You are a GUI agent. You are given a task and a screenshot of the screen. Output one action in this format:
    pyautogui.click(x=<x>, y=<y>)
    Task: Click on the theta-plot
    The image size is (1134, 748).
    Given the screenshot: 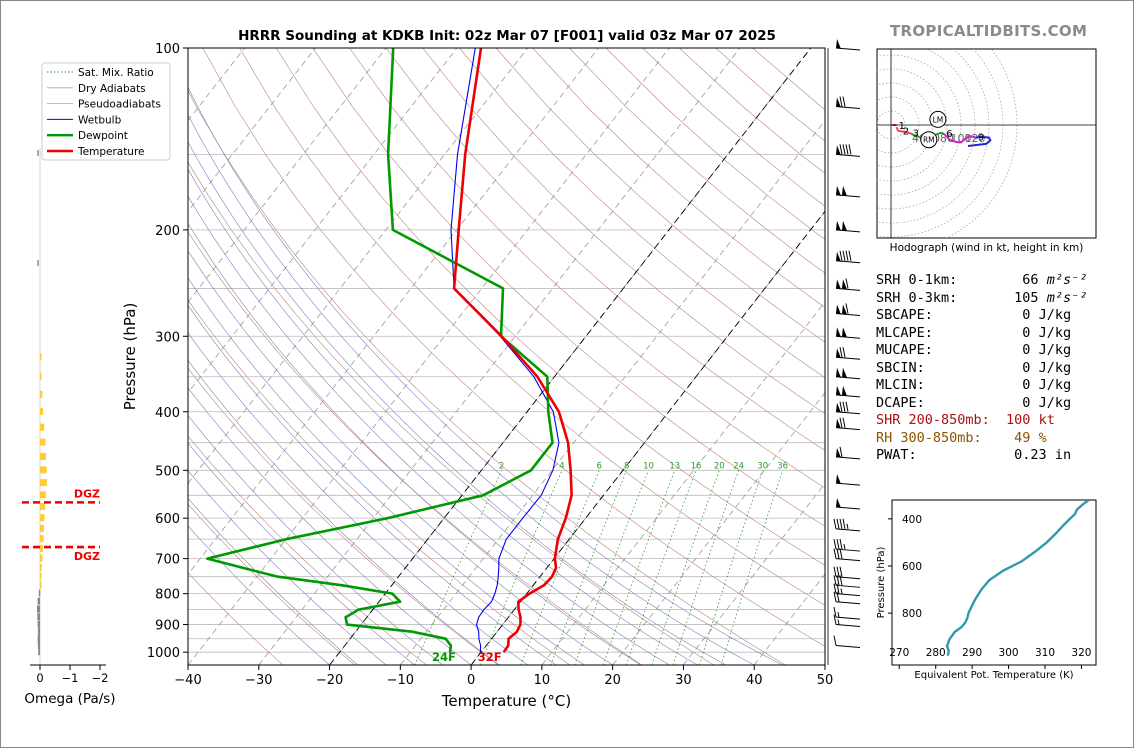 What is the action you would take?
    pyautogui.click(x=1017, y=578)
    